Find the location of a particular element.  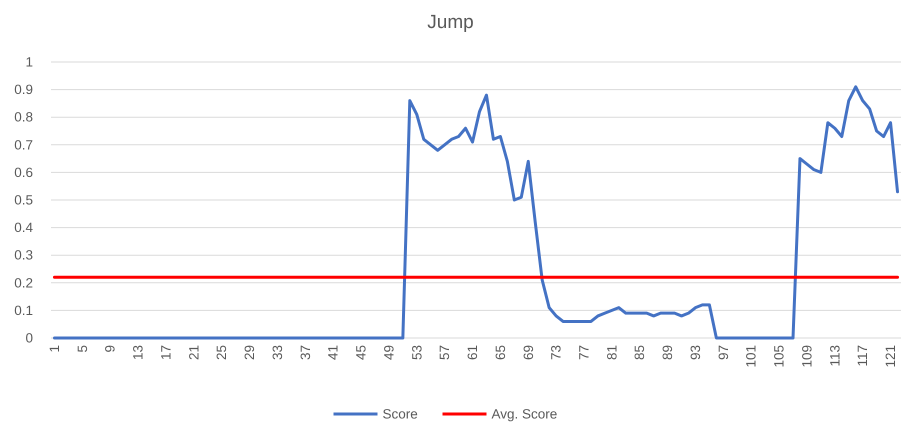

x-tick-label: 69 is located at coordinates (528, 352).